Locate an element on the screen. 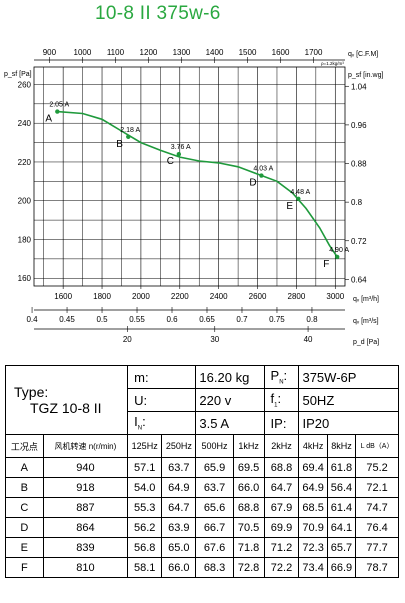  point-current-label: 3.76 A is located at coordinates (181, 147).